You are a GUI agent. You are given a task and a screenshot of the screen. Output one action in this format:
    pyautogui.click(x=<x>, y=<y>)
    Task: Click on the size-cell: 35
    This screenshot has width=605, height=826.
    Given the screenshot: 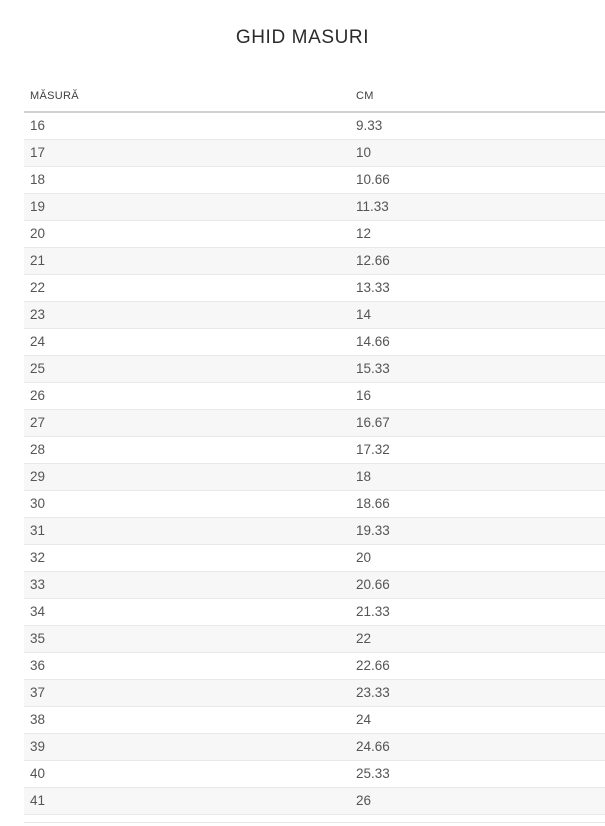 What is the action you would take?
    pyautogui.click(x=38, y=638)
    